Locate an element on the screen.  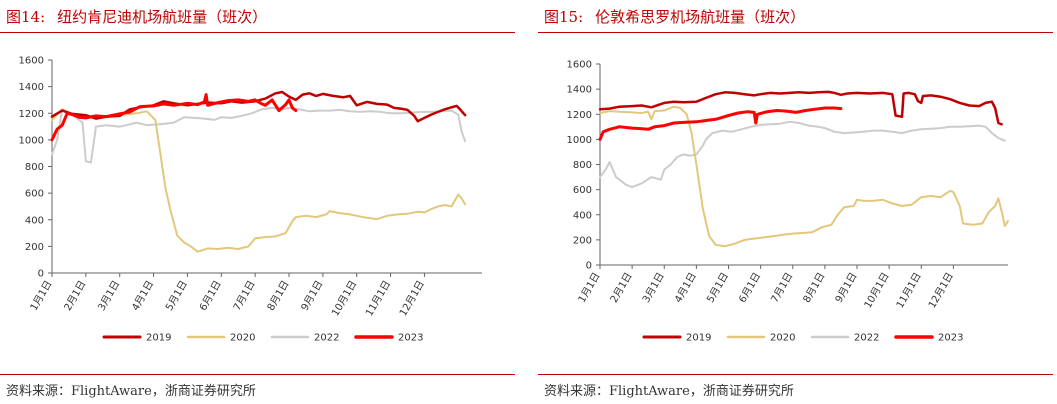
chart-title: 图14: 纽约肯尼迪机场航班量（班次） is located at coordinates (136, 16).